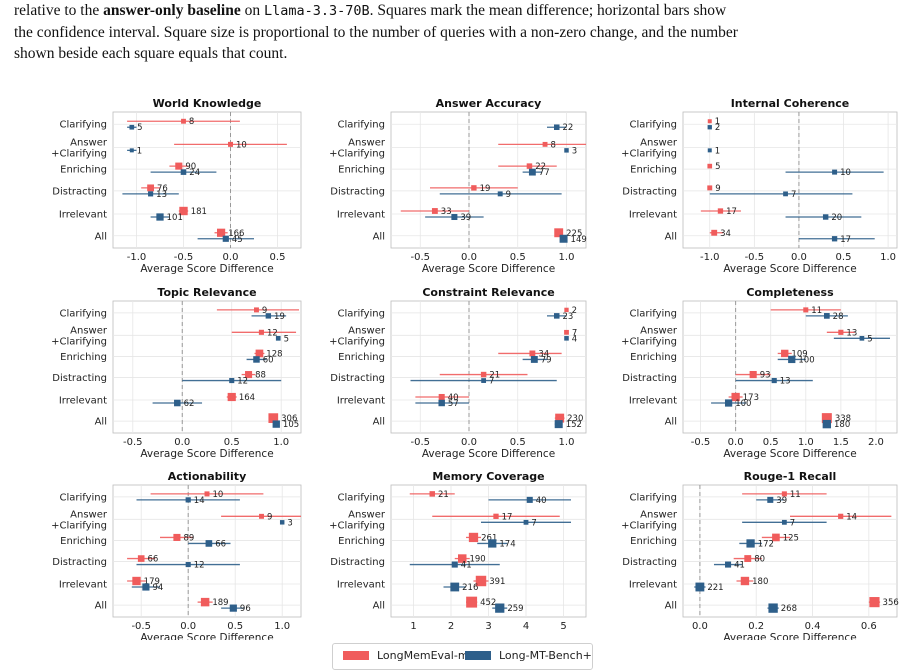  What do you see at coordinates (760, 582) in the screenshot?
I see `count-label: 180` at bounding box center [760, 582].